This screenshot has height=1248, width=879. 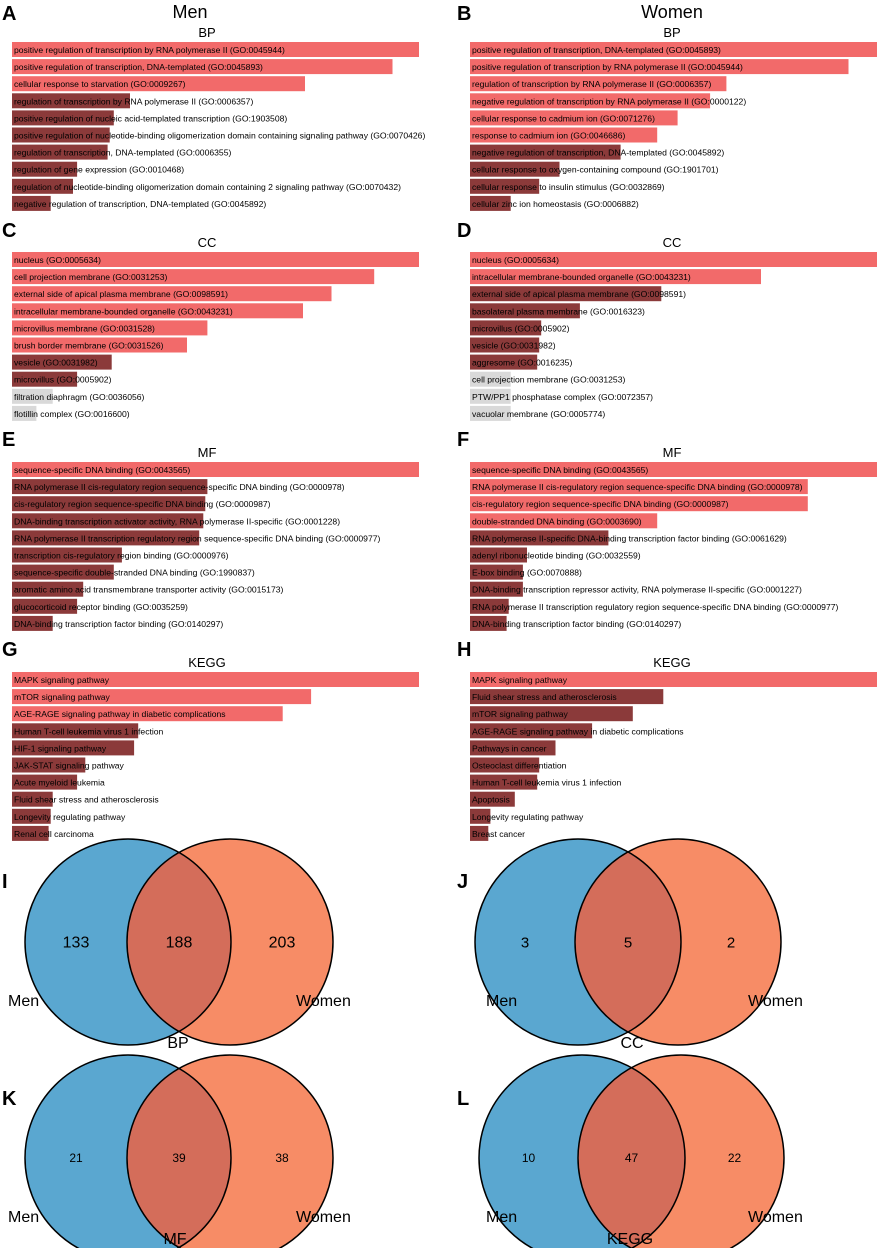 I want to click on bar-label-C-2: cell projection membrane (GO:0031253), so click(x=90, y=277).